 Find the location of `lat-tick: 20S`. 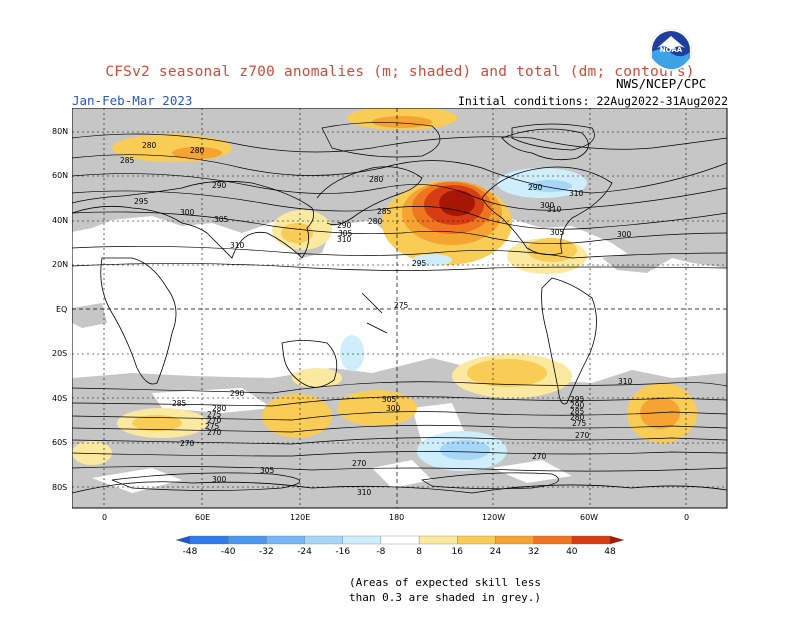

lat-tick: 20S is located at coordinates (60, 353).